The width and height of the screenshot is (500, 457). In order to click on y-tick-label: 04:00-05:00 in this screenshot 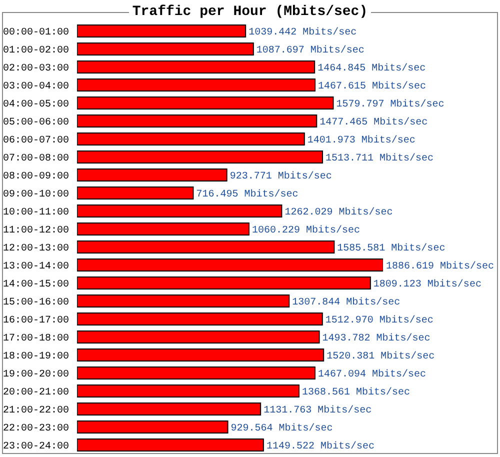, I will do `click(35, 105)`.